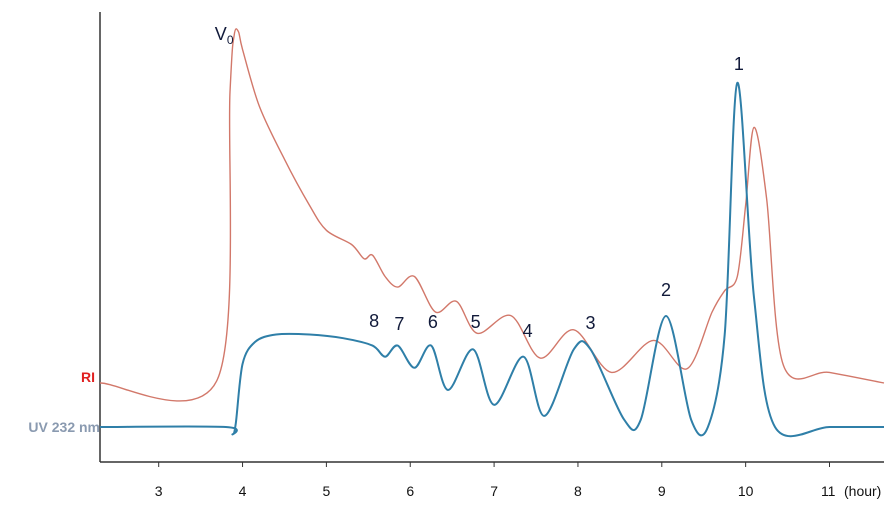  Describe the element at coordinates (374, 321) in the screenshot. I see `peak-label-8: 8` at that location.